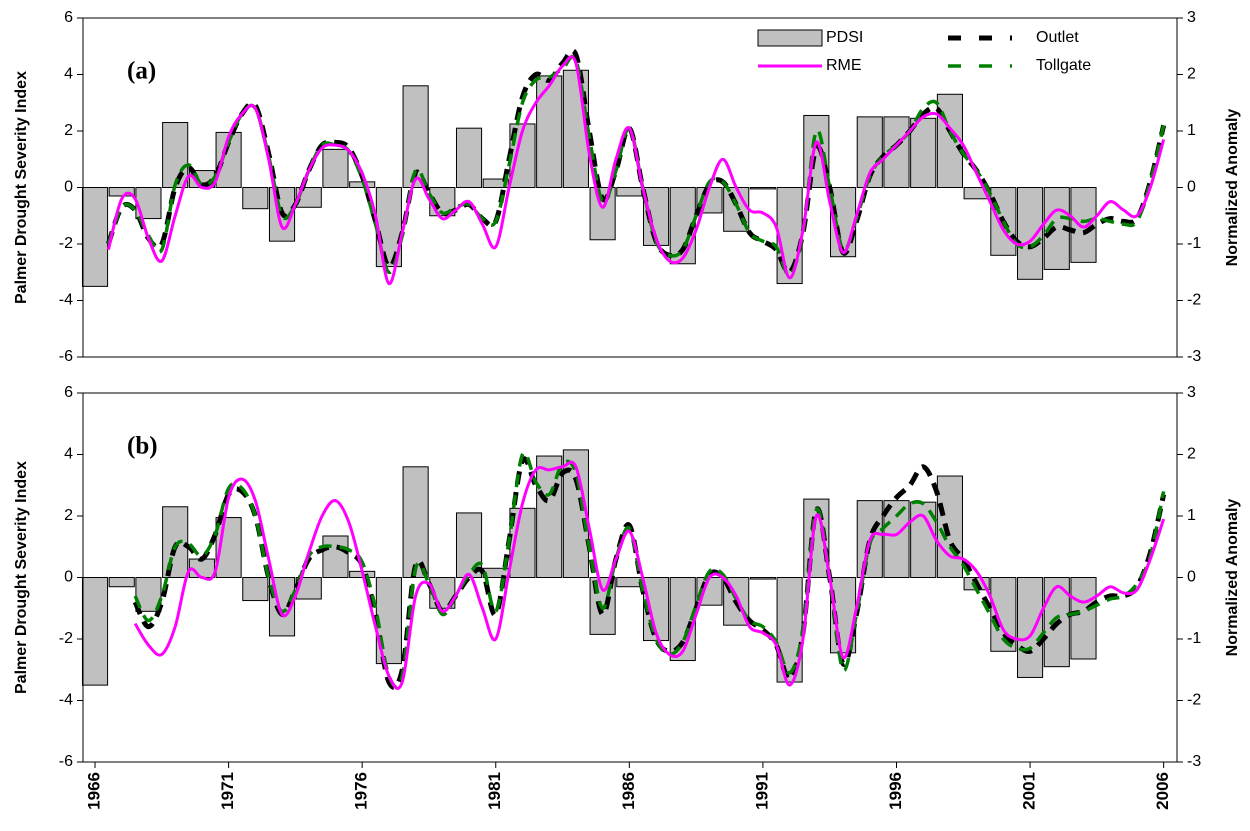  I want to click on x-tick-label: 1991, so click(761, 791).